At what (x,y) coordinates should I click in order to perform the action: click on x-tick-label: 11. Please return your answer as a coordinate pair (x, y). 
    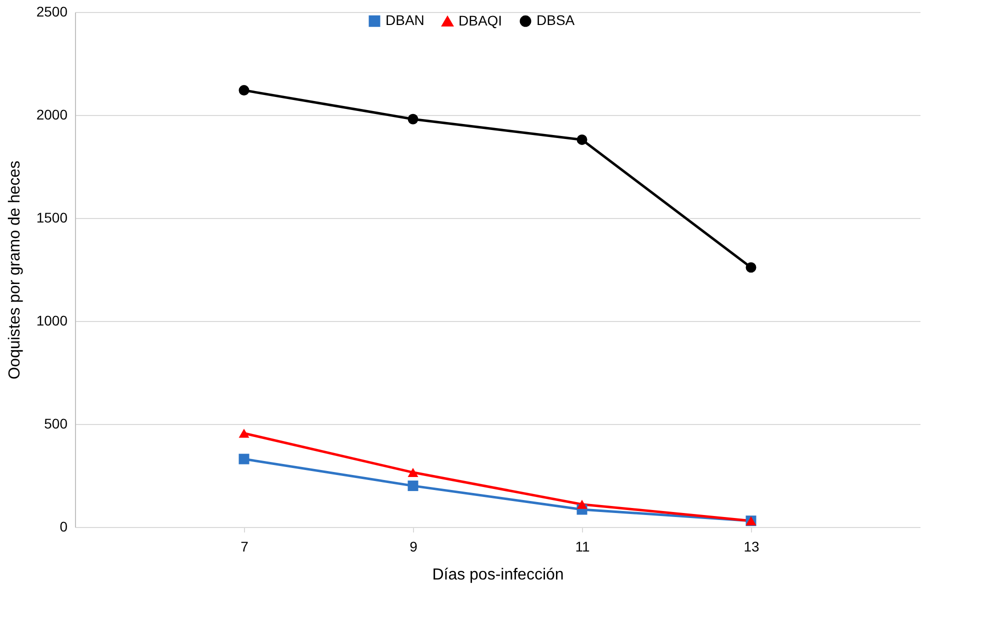
    Looking at the image, I should click on (582, 546).